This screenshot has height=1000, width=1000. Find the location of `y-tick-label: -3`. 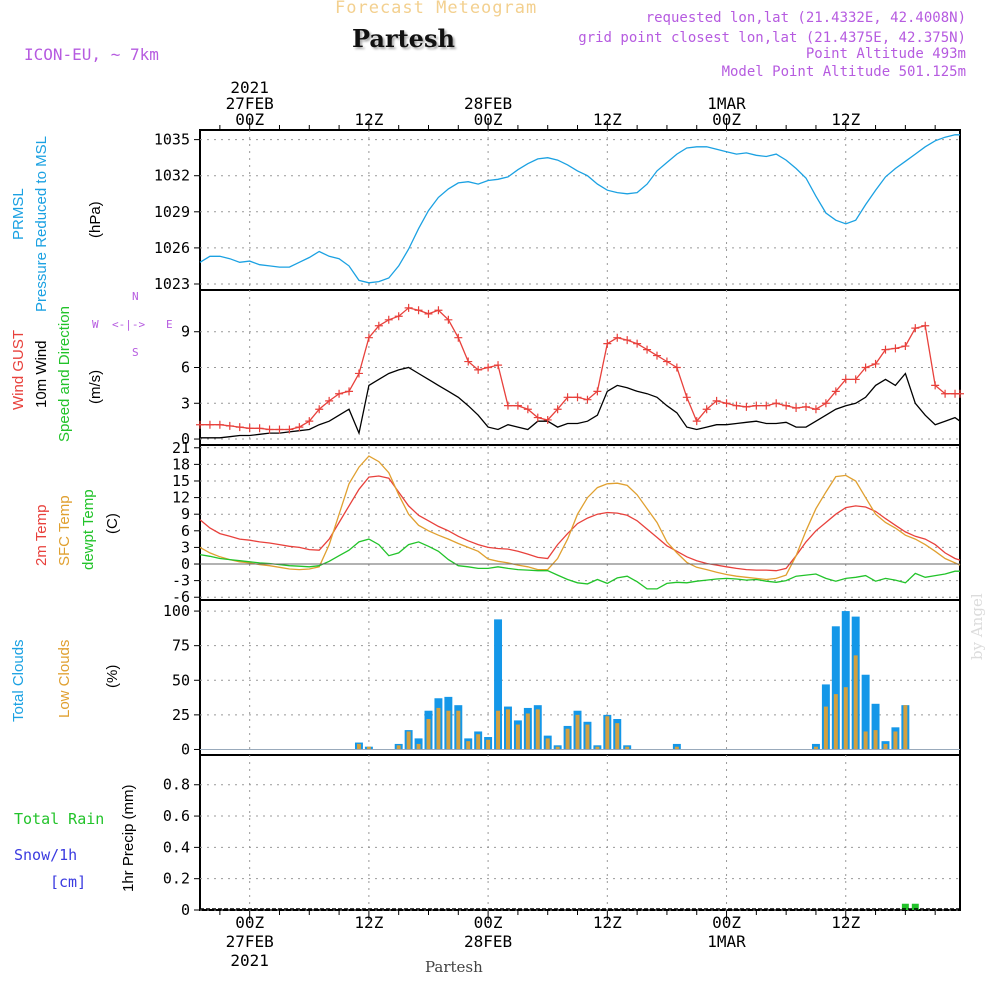

y-tick-label: -3 is located at coordinates (181, 581).